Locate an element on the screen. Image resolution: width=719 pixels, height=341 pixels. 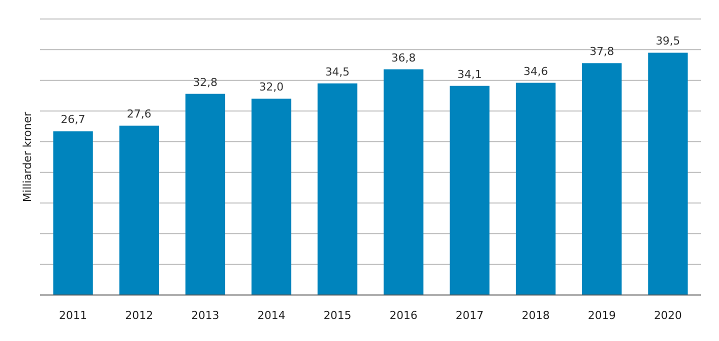
x-tick-label: 2016 is located at coordinates (404, 315).